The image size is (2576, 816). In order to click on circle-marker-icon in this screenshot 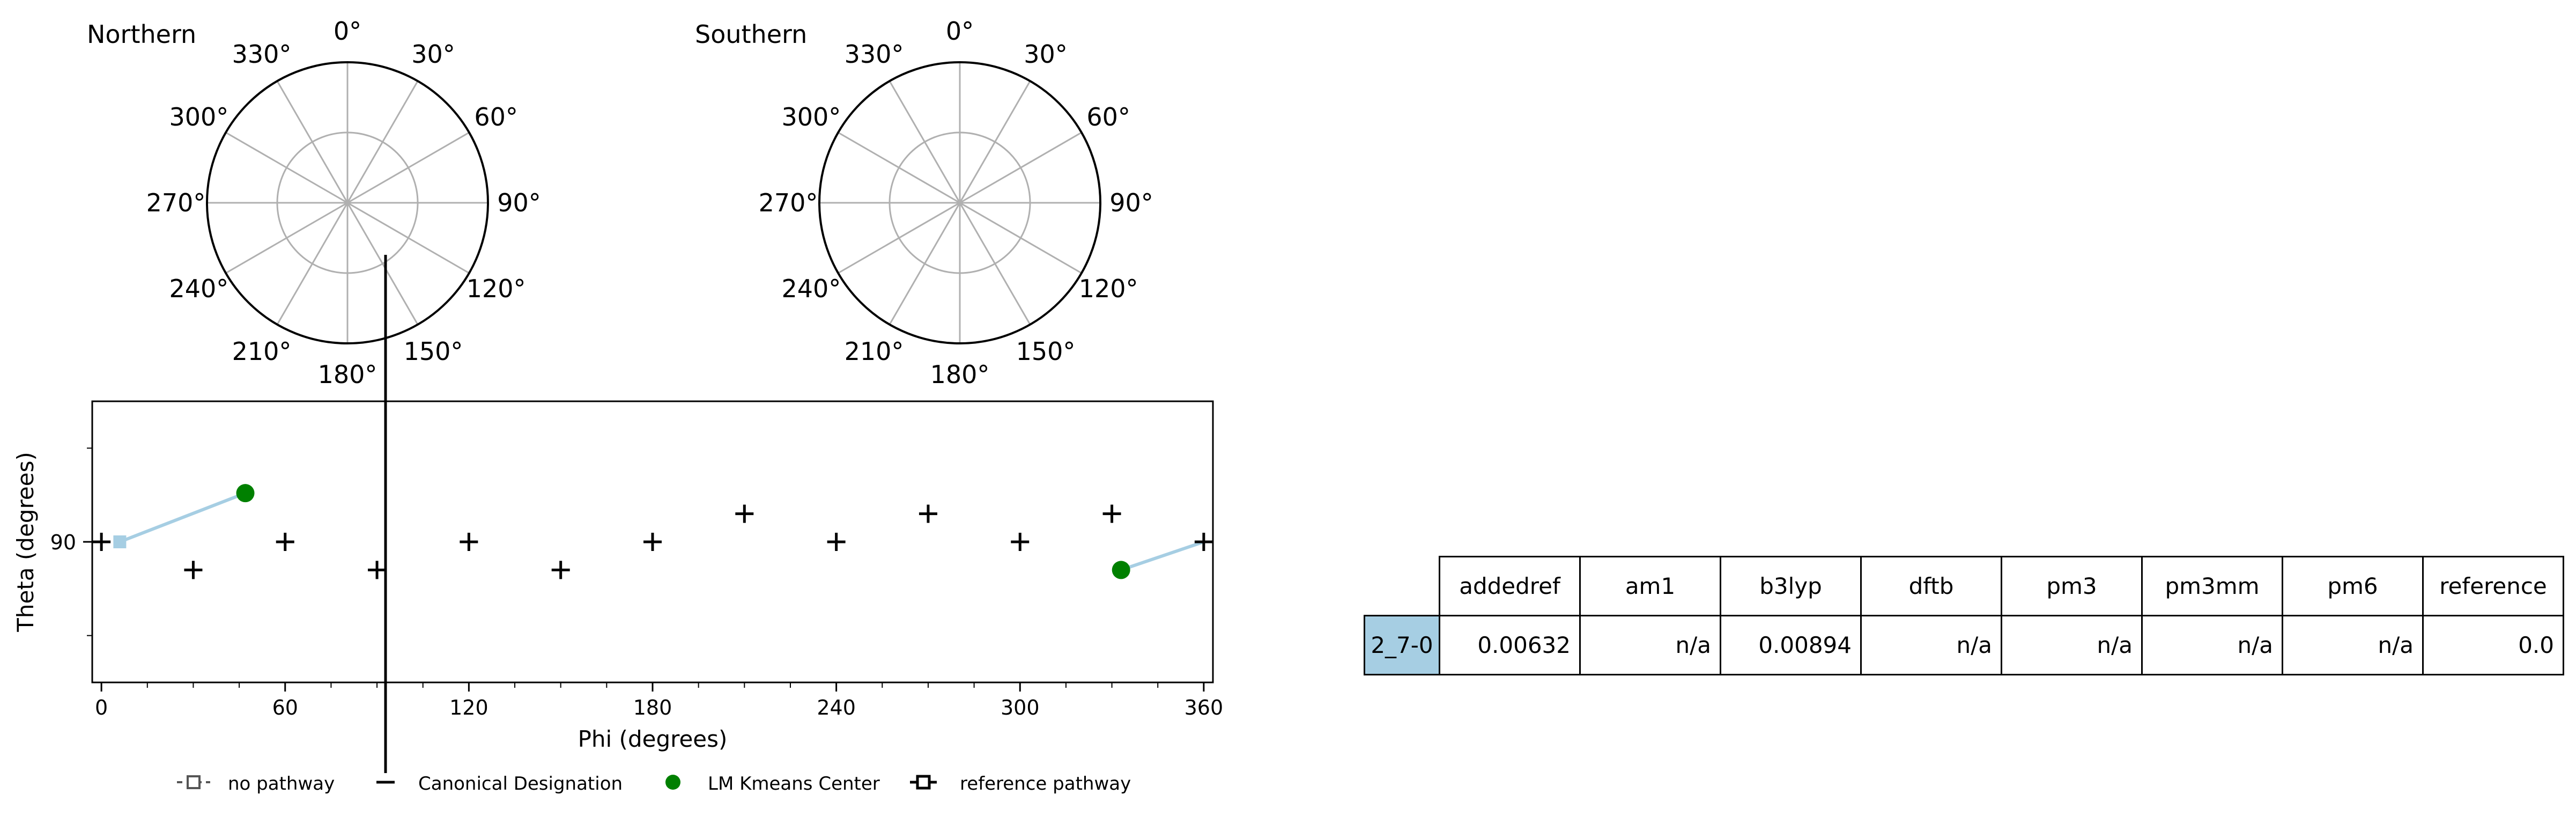, I will do `click(672, 782)`.